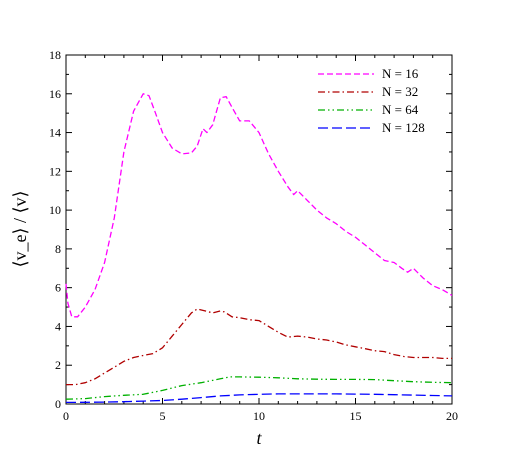  I want to click on y-tick-label: 2, so click(58, 365).